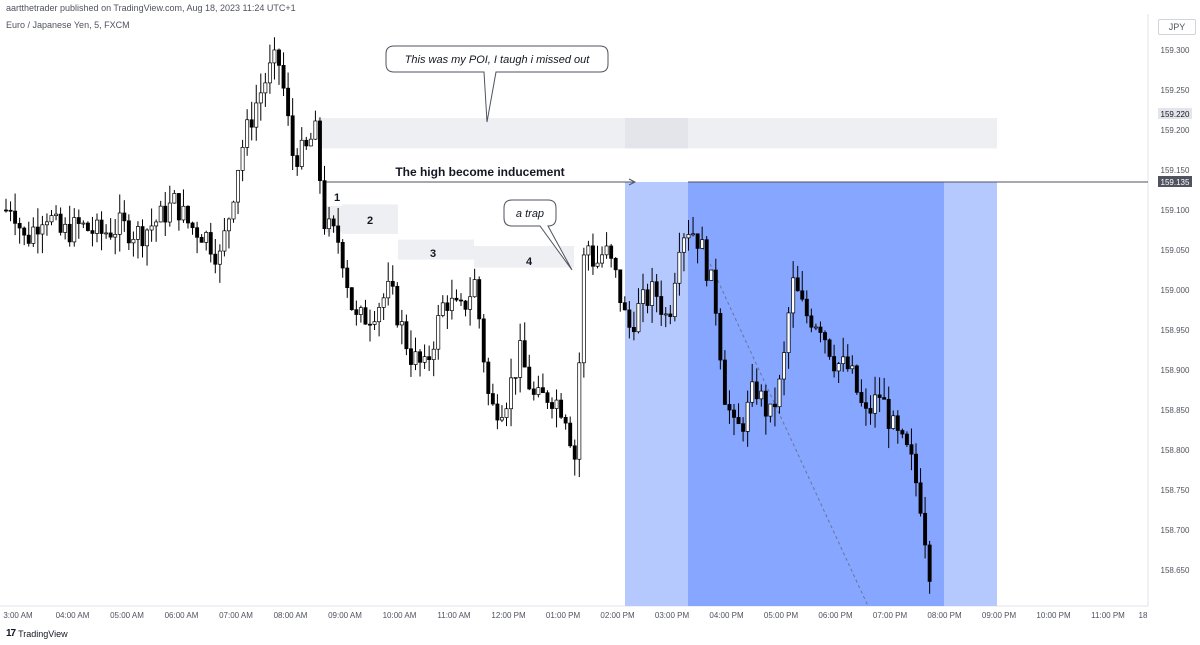 Image resolution: width=1200 pixels, height=645 pixels. What do you see at coordinates (1175, 210) in the screenshot?
I see `price-tick-label: 159.100` at bounding box center [1175, 210].